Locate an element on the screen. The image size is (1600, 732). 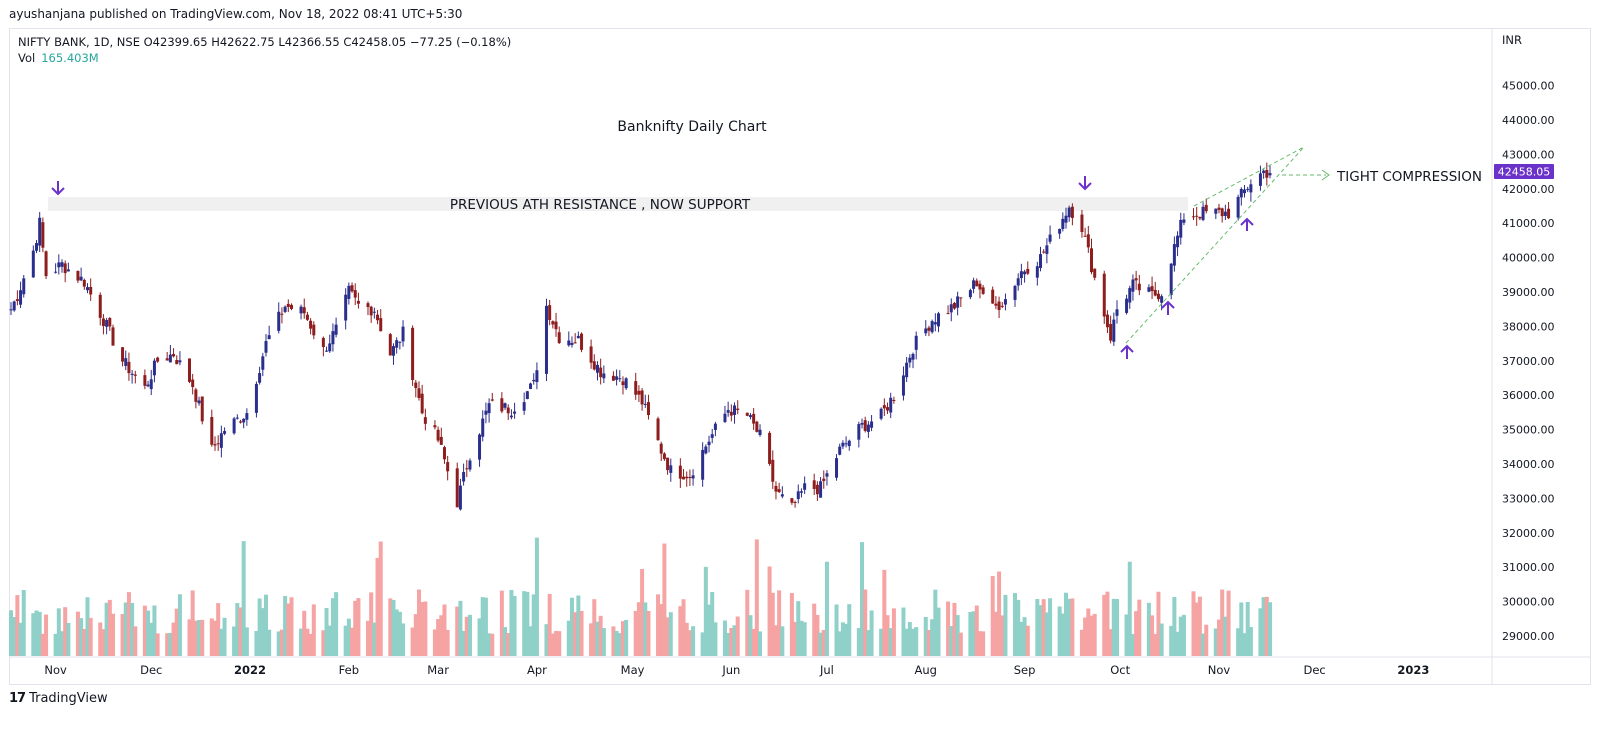
volume-value: 165.403M is located at coordinates (70, 58).